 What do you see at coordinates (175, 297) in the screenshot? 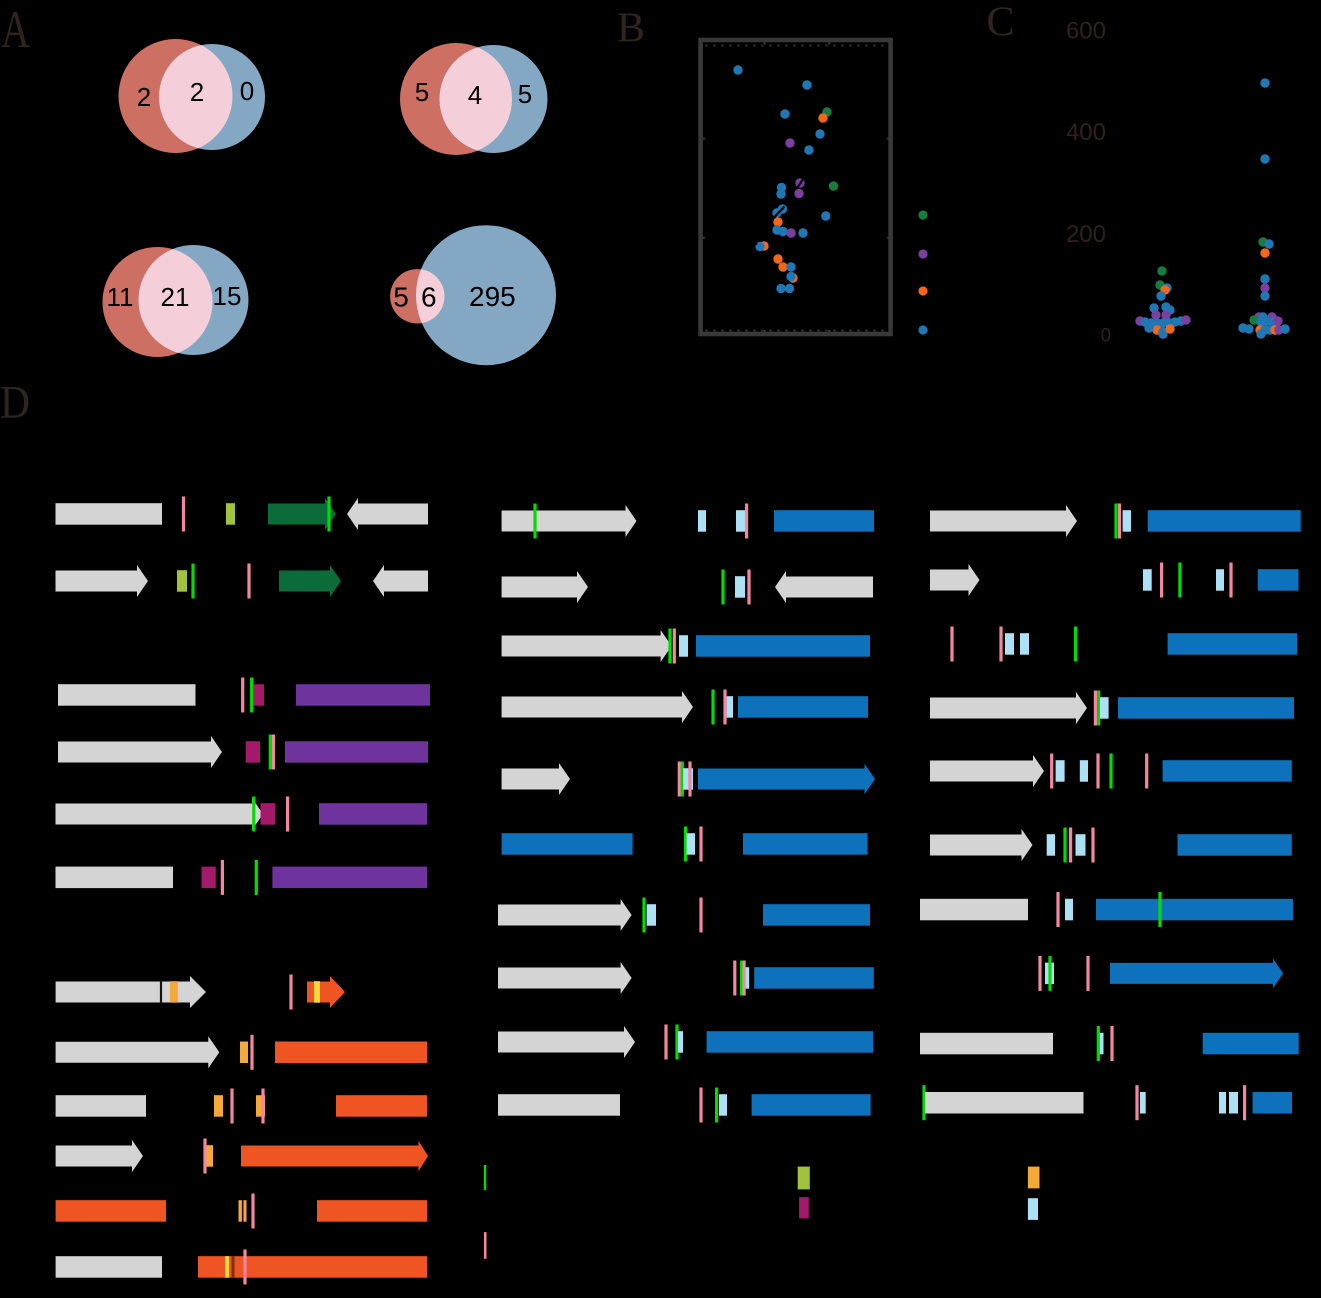
I see `svg-text: 21` at bounding box center [175, 297].